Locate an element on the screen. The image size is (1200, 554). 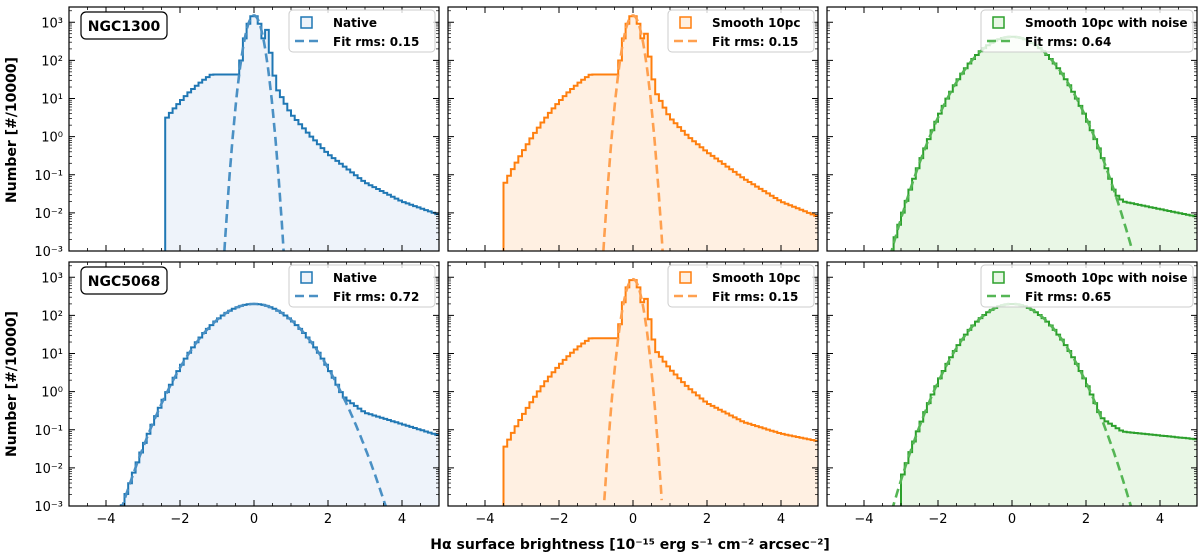
panel-3: Smooth 10pc with noise Fit rms: 0.64 is located at coordinates (1012, 129).